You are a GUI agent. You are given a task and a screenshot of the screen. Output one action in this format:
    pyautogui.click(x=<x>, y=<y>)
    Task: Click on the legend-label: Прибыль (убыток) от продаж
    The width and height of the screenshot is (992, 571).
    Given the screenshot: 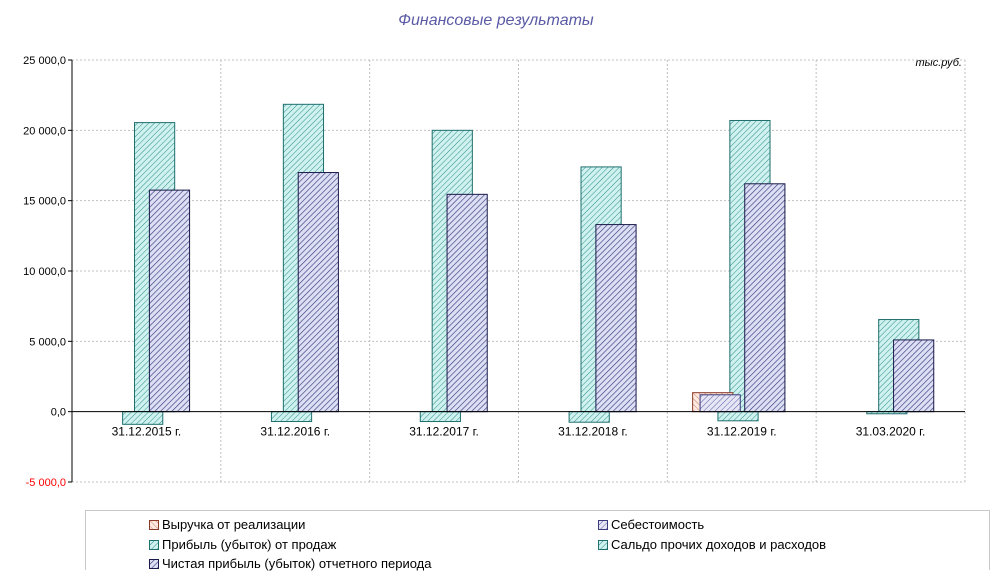 What is the action you would take?
    pyautogui.click(x=249, y=544)
    